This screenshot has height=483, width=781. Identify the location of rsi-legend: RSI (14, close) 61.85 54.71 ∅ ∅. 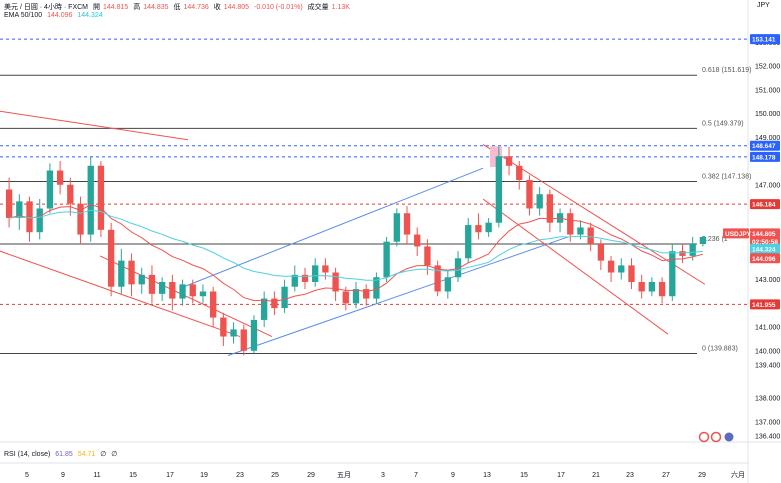
(62, 454).